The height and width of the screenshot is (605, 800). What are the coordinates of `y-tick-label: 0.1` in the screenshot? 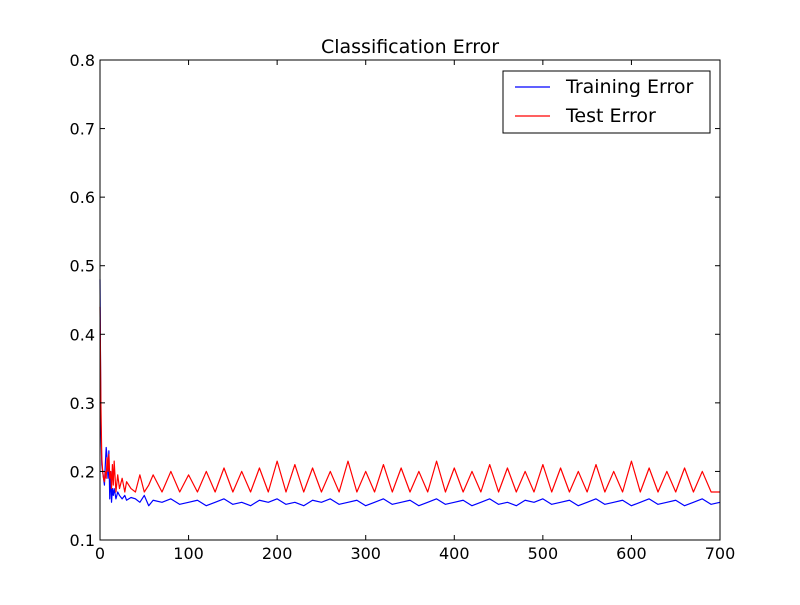 It's located at (82, 540).